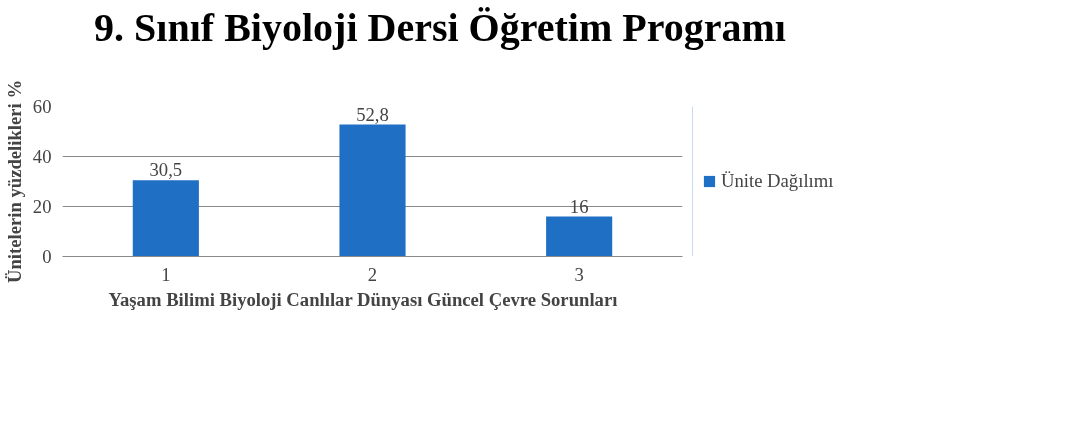 The image size is (1083, 445). Describe the element at coordinates (363, 299) in the screenshot. I see `x-axis-title: Yaşam Bilimi Biyoloji Canlılar Dünyası Güncel Çevre Sorunları` at that location.